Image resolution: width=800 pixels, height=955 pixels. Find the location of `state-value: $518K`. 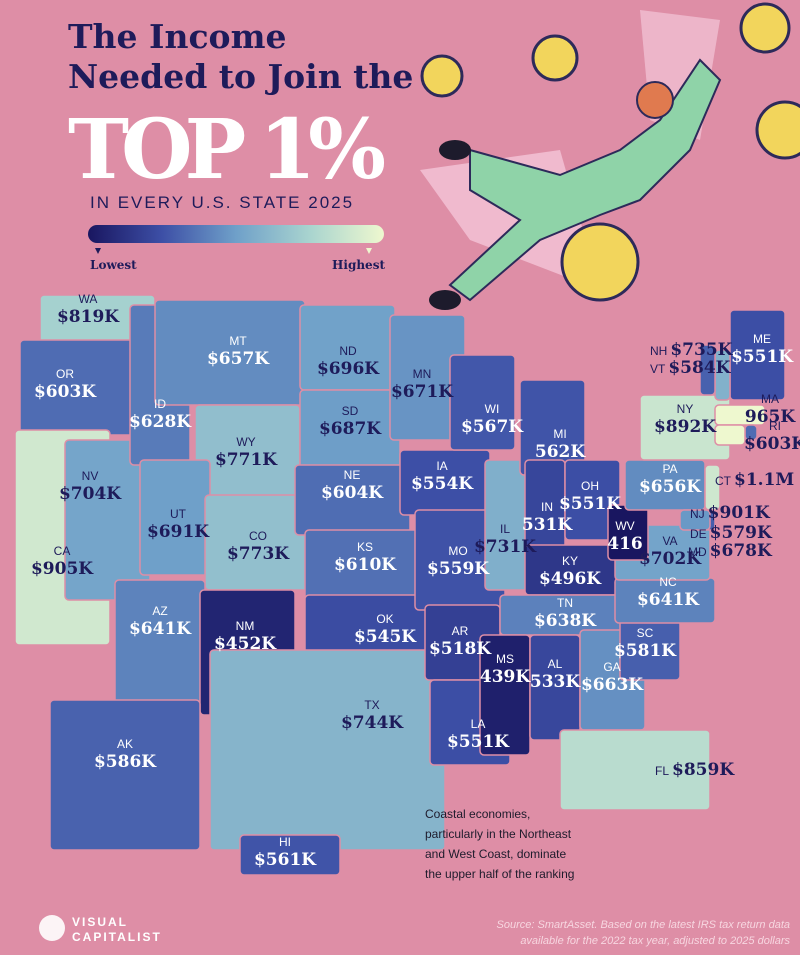

state-value: $518K is located at coordinates (460, 649).